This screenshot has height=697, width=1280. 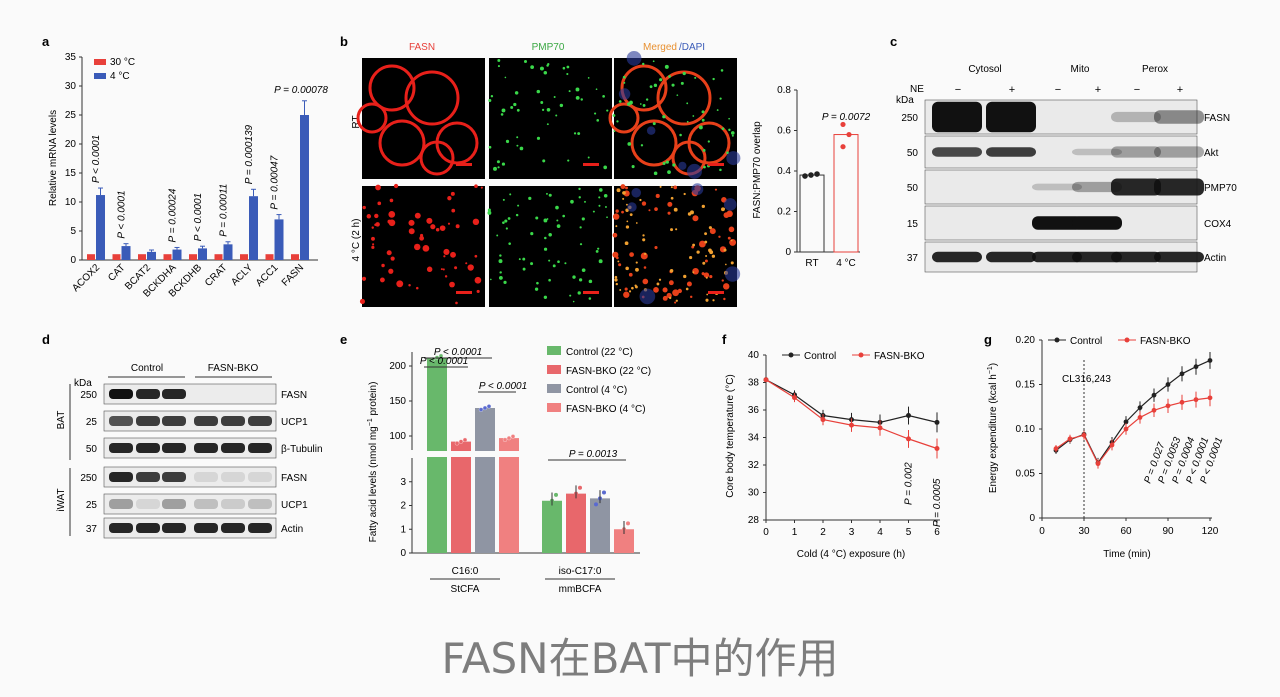 I want to click on a-bar-4c, so click(x=304, y=187).